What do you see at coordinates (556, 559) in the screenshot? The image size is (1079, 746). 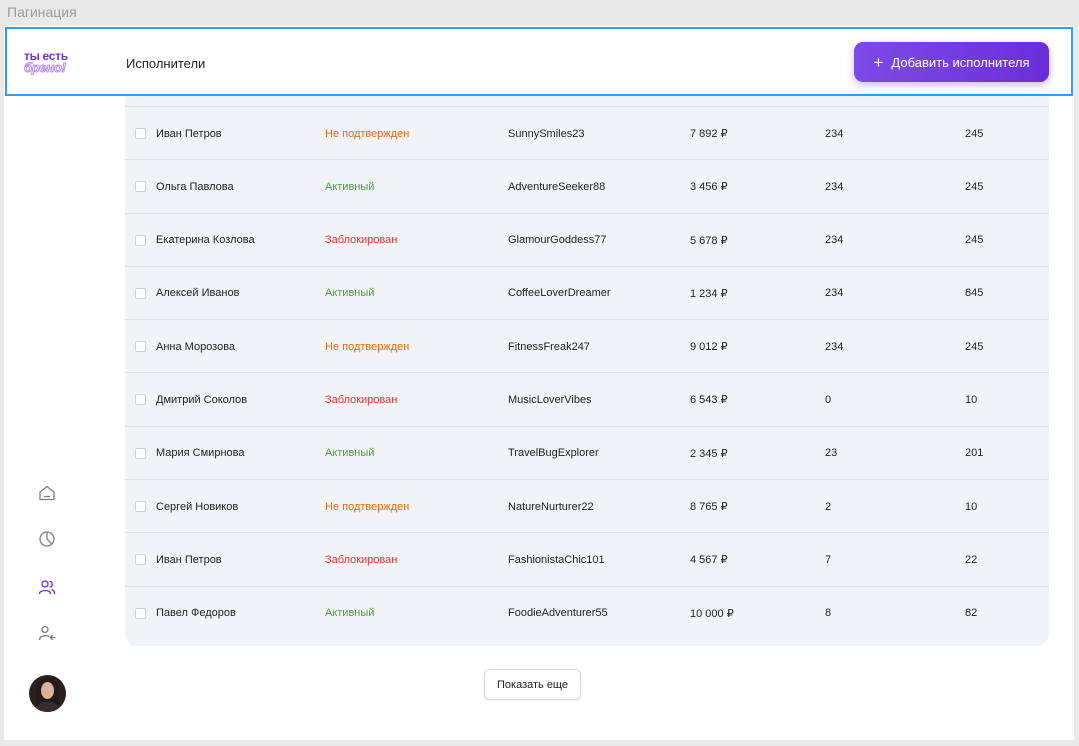 I see `performer-login: FashionistaChic101` at bounding box center [556, 559].